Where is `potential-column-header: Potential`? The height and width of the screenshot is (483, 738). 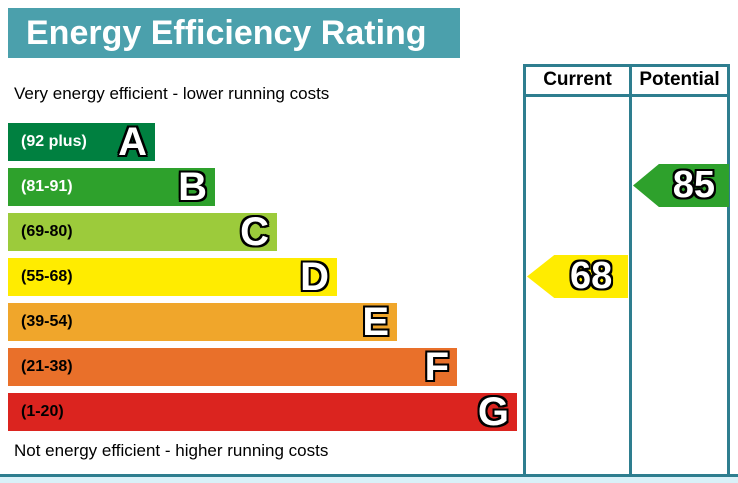 potential-column-header: Potential is located at coordinates (679, 79).